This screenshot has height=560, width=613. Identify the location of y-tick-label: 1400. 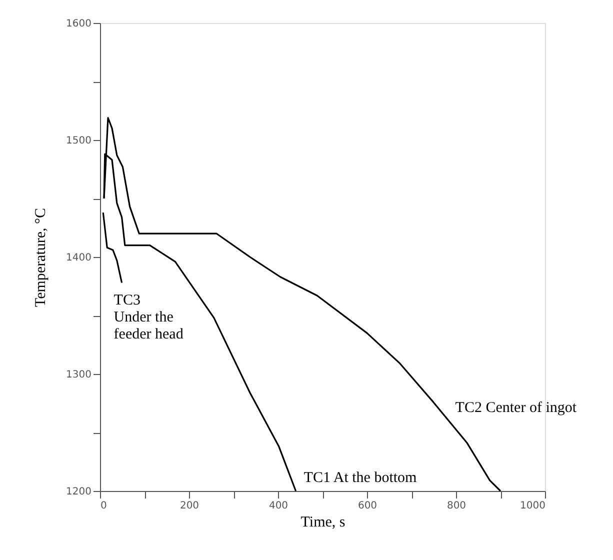
(79, 258).